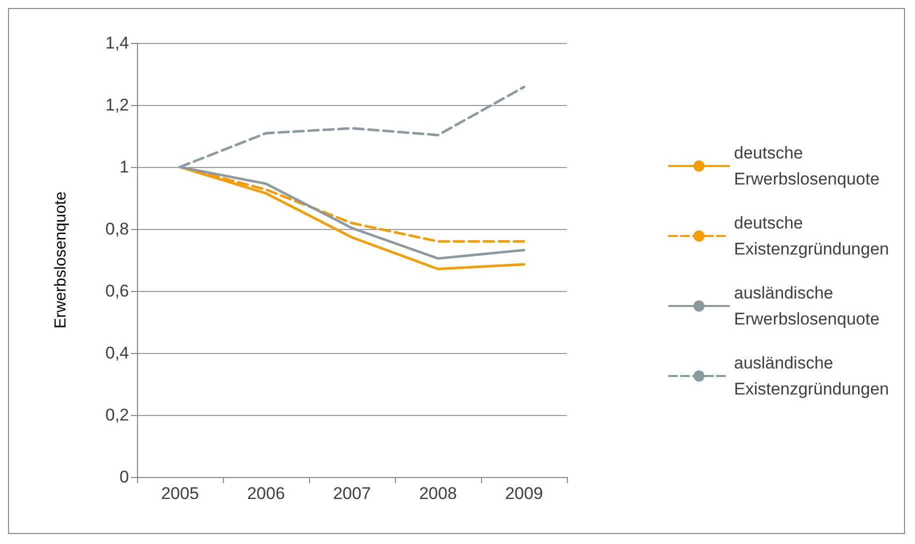  I want to click on x-tick-label: 2006, so click(266, 493).